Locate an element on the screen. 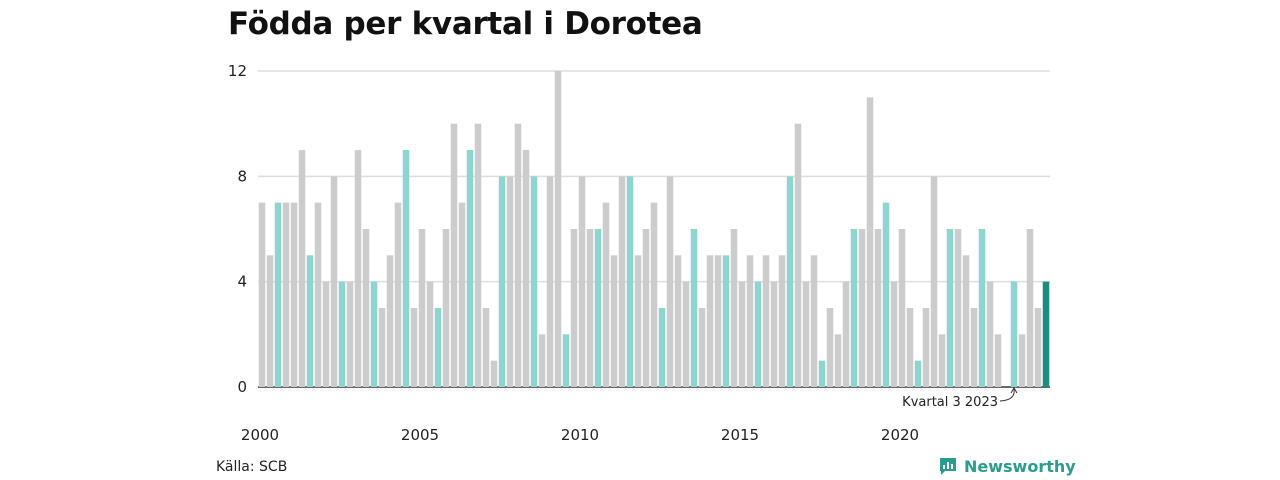 This screenshot has width=1280, height=480. annotation-arrow is located at coordinates (1007, 395).